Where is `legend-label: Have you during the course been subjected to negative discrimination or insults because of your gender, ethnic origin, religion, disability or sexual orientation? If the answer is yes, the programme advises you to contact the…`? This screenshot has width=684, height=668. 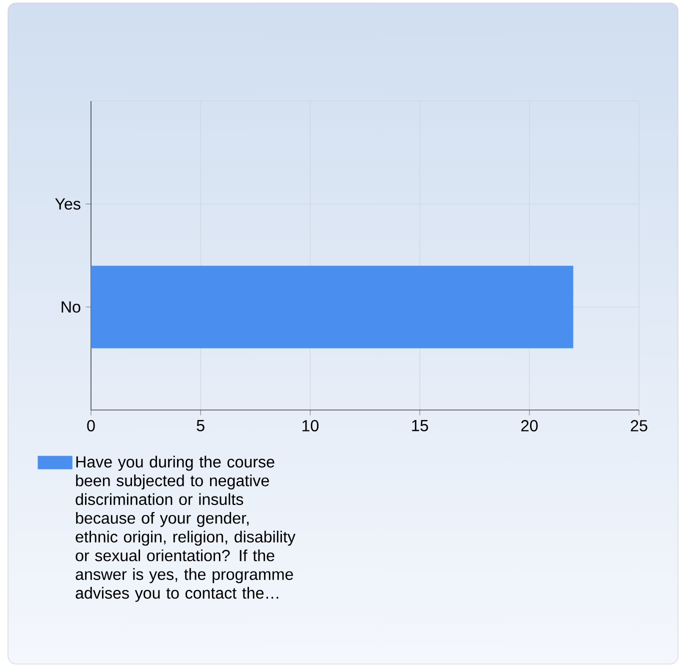
legend-label: Have you during the course been subjected to negative discrimination or insults because of your gender, ethnic origin, religion, disability or sexual orientation? If the answer is yes, the programme advises you to contact the… is located at coordinates (186, 529).